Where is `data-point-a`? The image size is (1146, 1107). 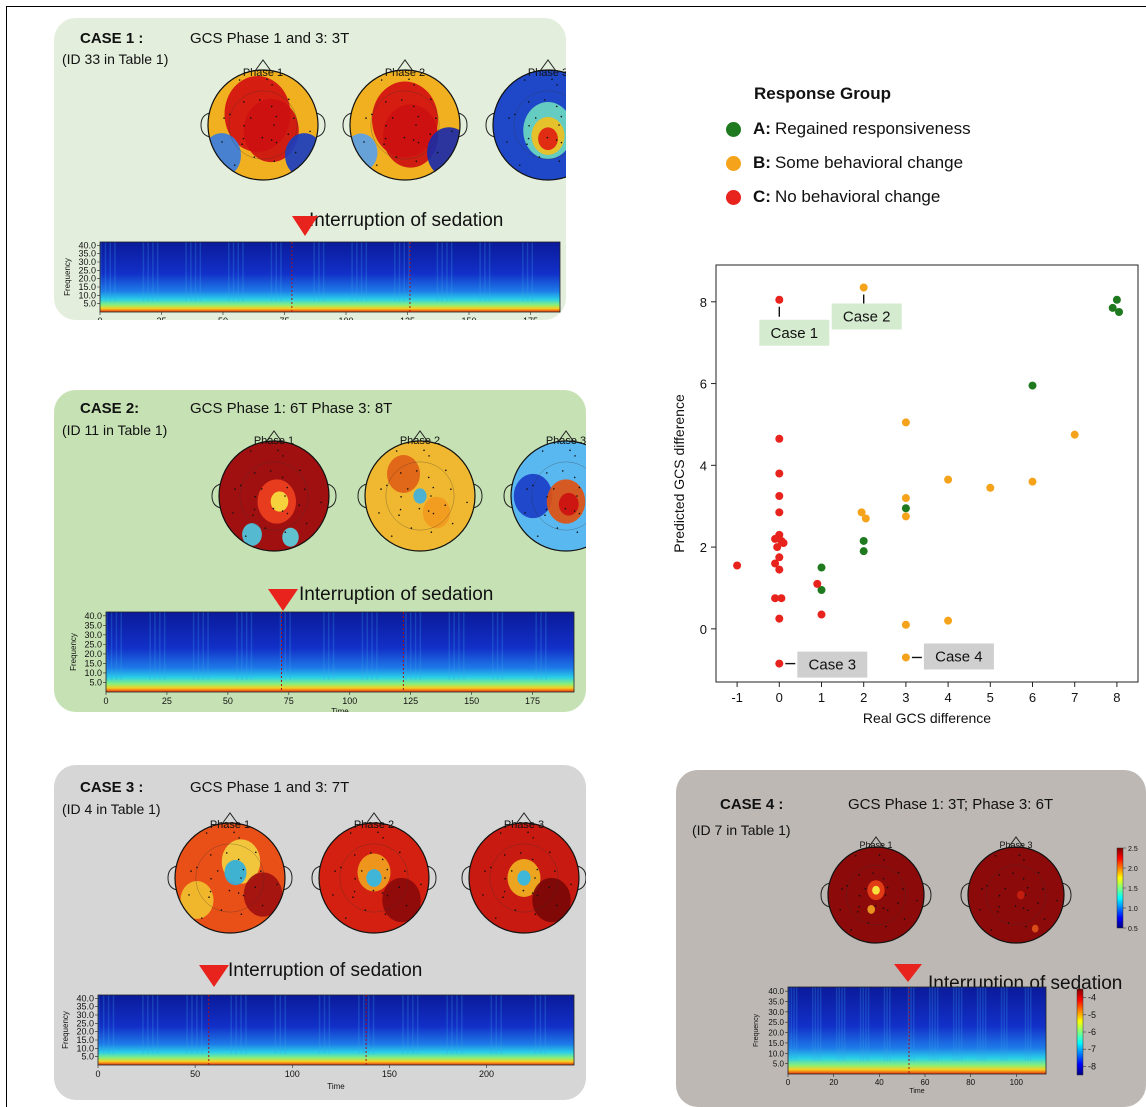
data-point-a is located at coordinates (821, 590).